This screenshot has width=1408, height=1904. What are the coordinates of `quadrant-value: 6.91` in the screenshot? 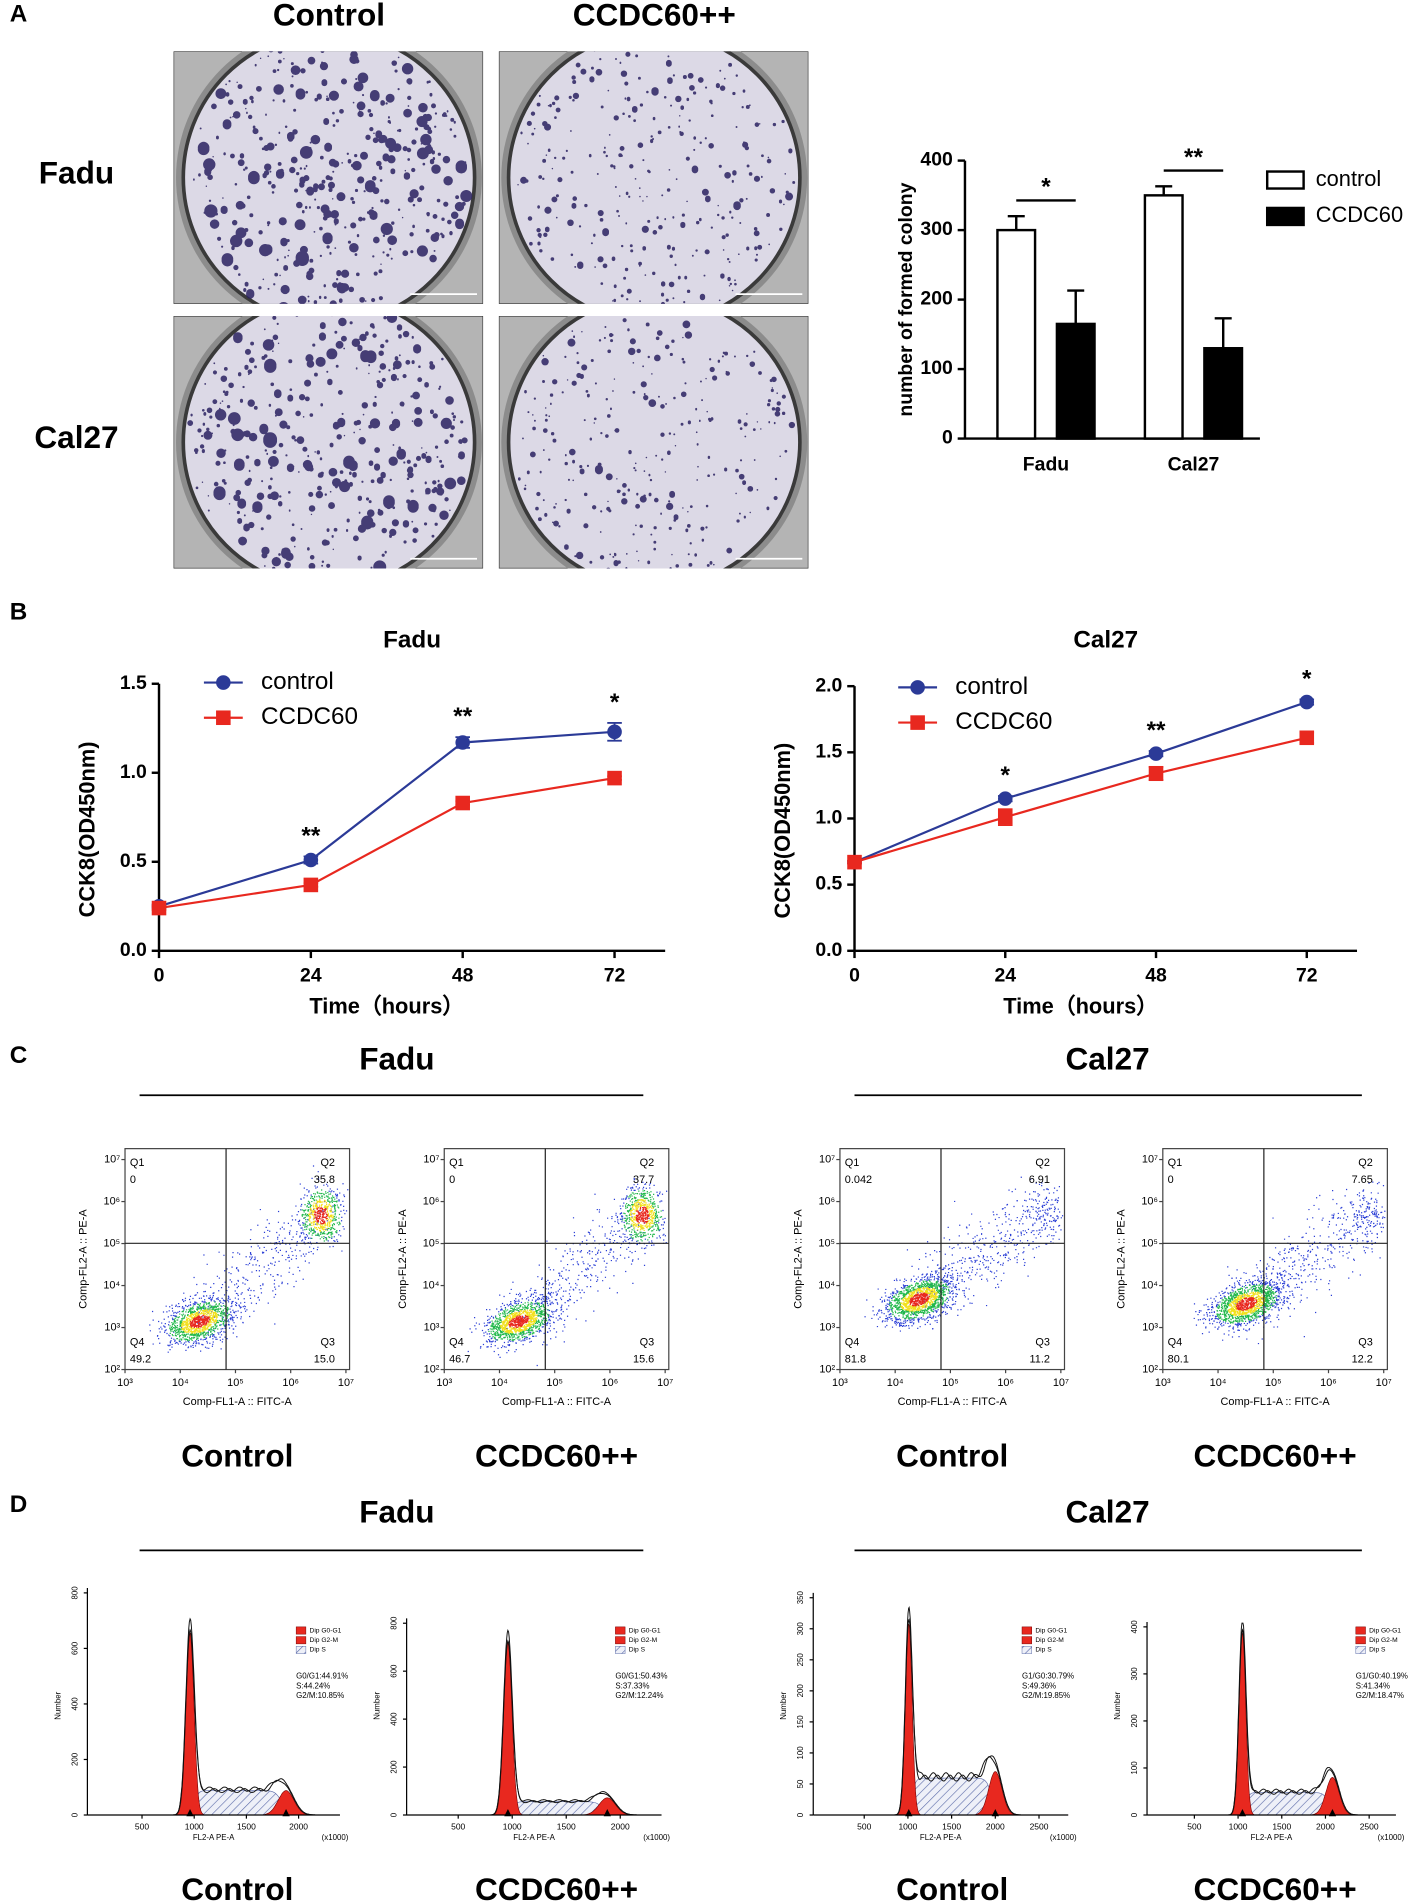 It's located at (1039, 1180).